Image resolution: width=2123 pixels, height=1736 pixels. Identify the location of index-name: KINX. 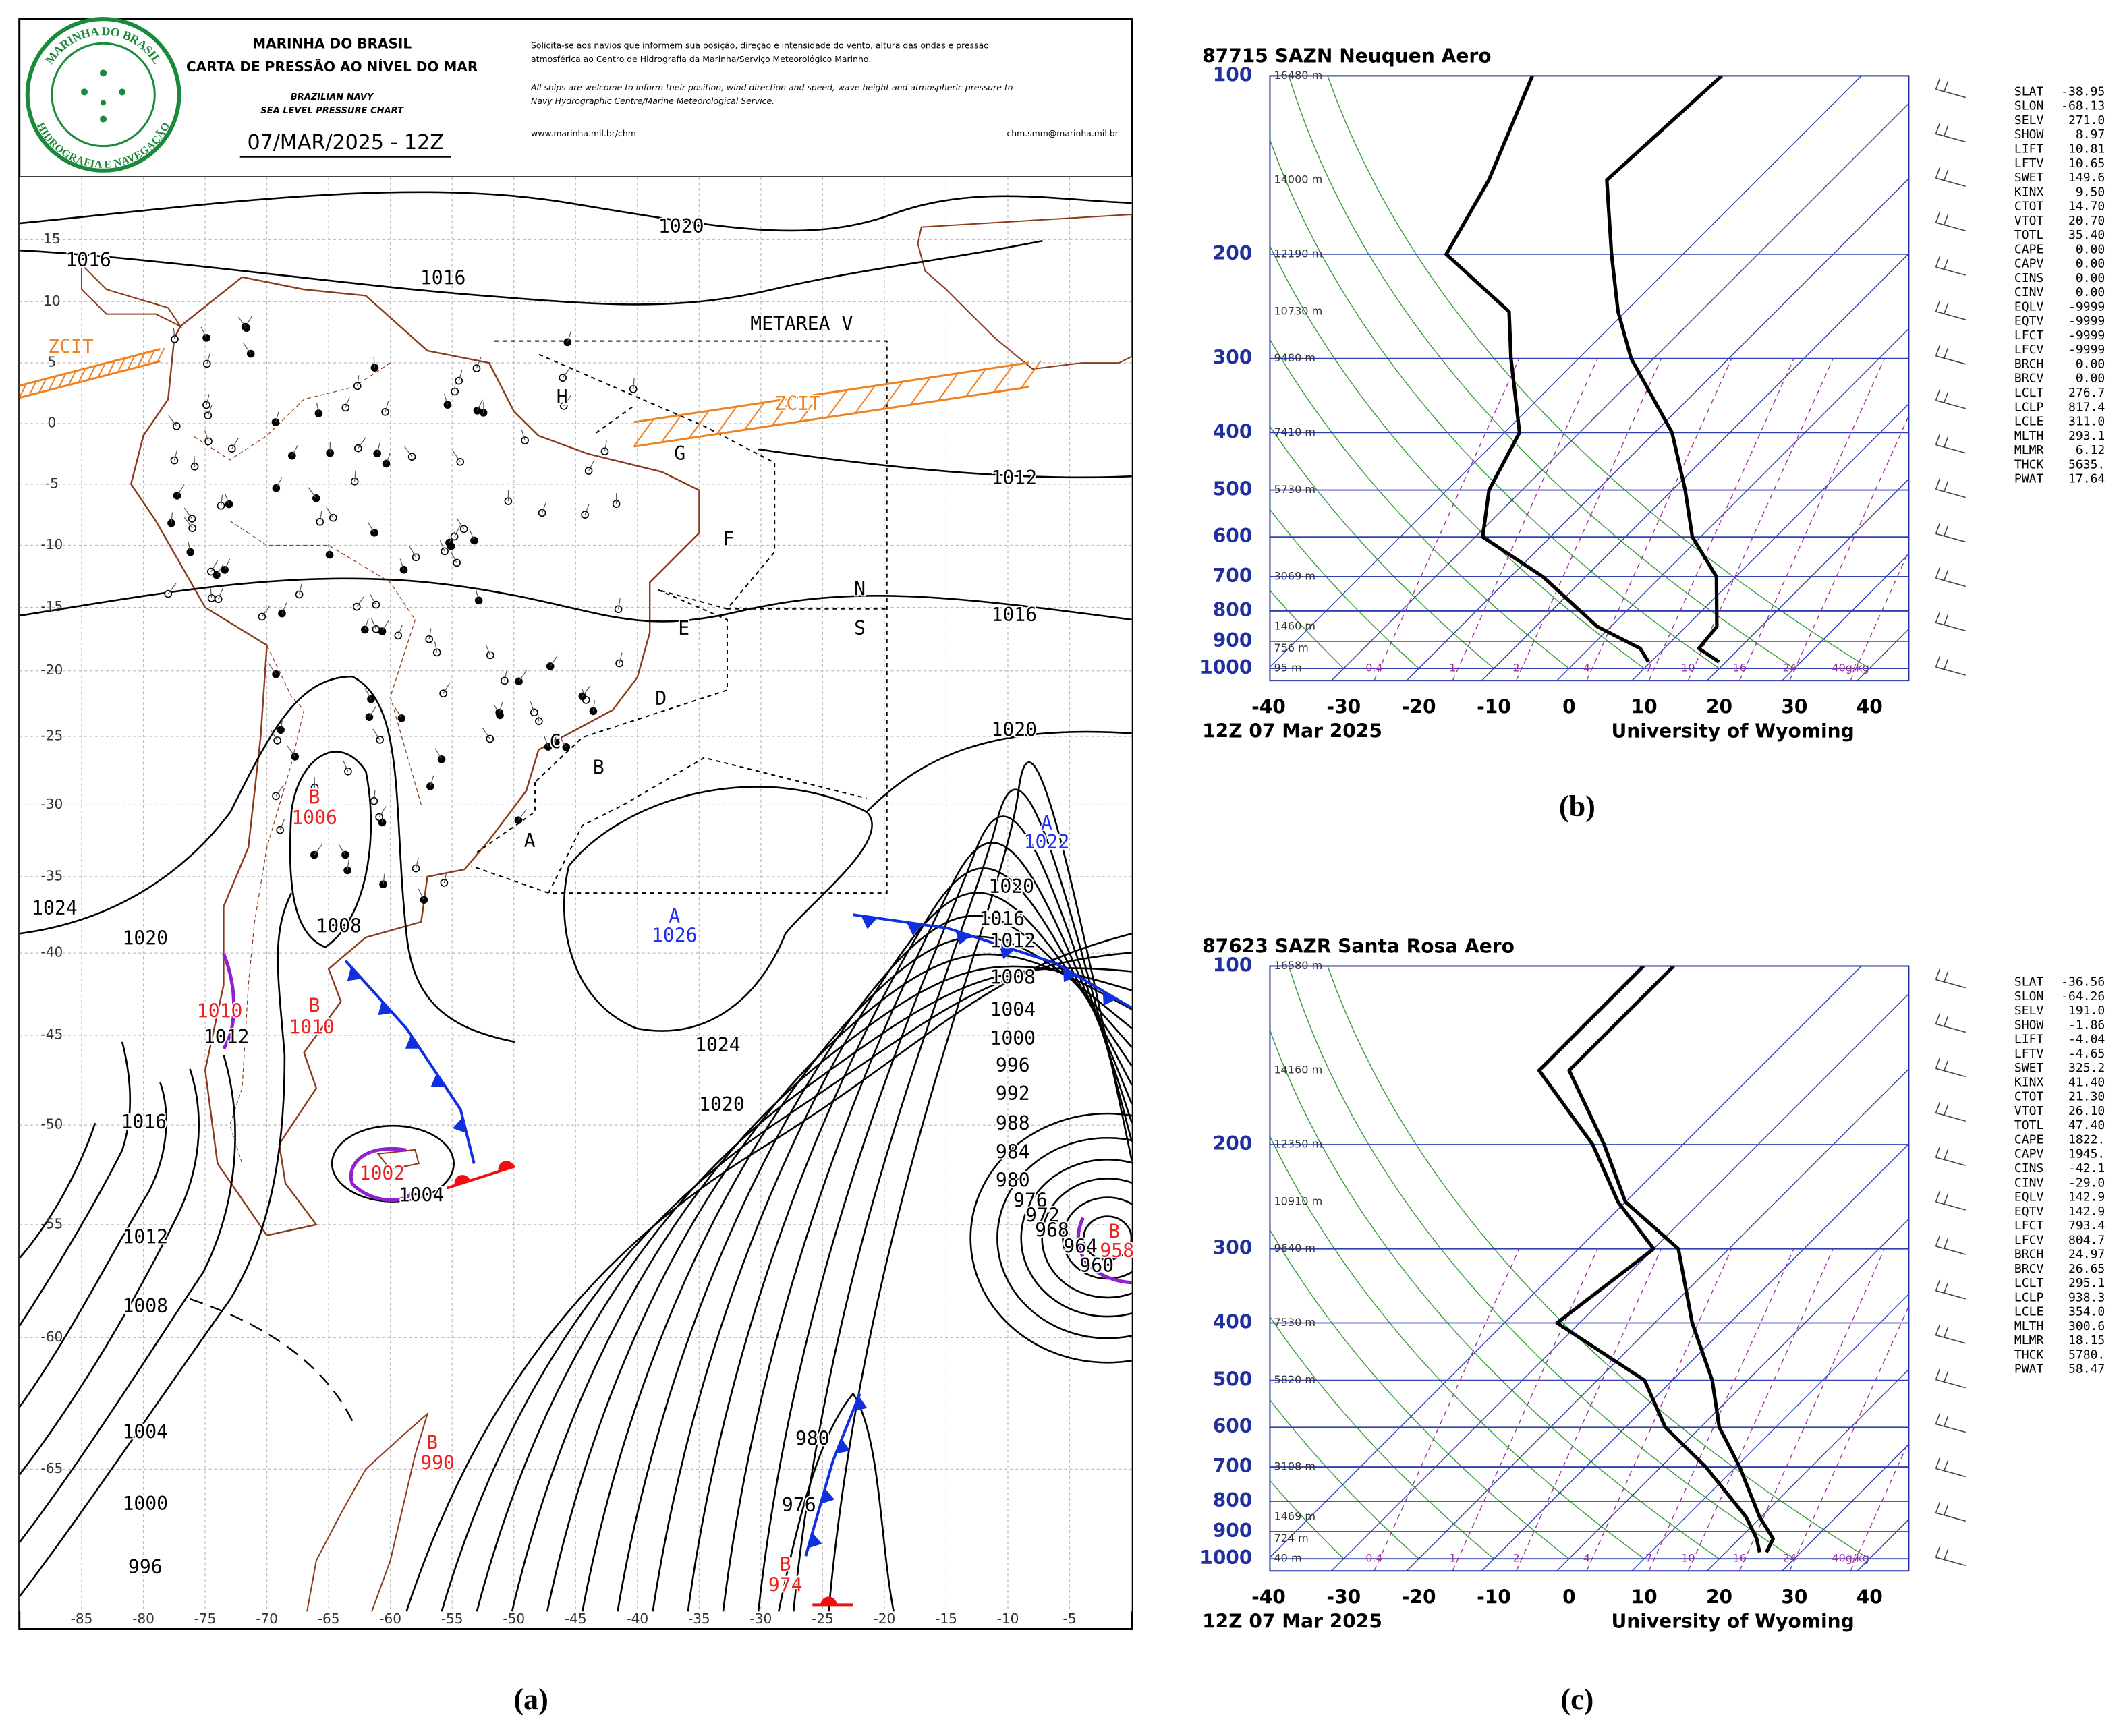
(2029, 192).